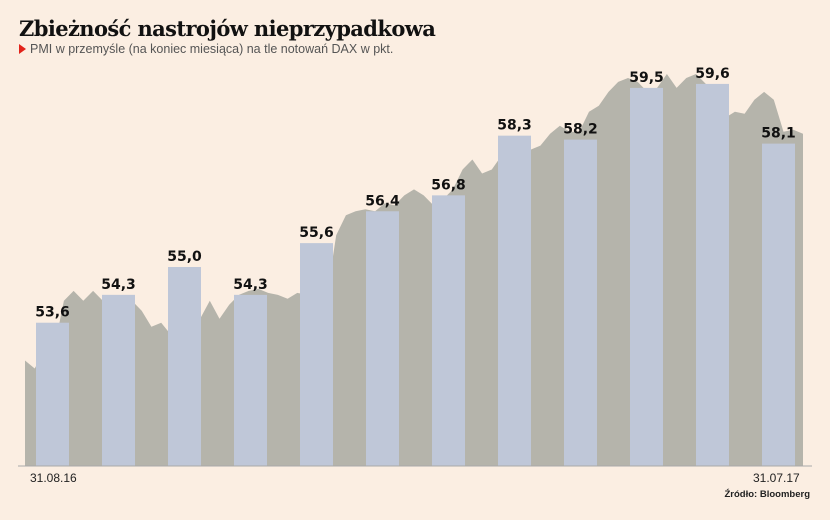 The width and height of the screenshot is (830, 520). Describe the element at coordinates (712, 74) in the screenshot. I see `pmi-value-label: 59,6` at that location.